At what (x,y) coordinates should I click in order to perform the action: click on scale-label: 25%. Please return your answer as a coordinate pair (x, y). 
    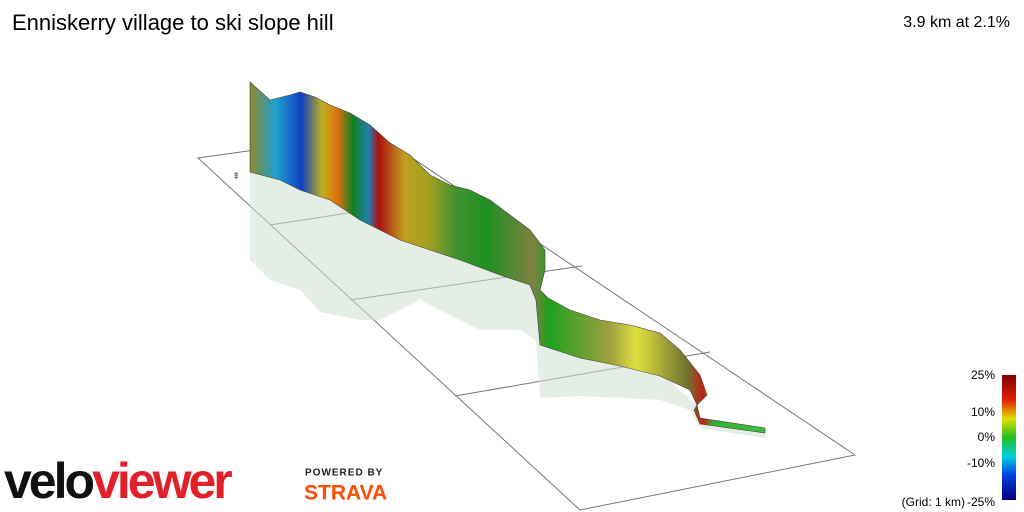
    Looking at the image, I should click on (983, 375).